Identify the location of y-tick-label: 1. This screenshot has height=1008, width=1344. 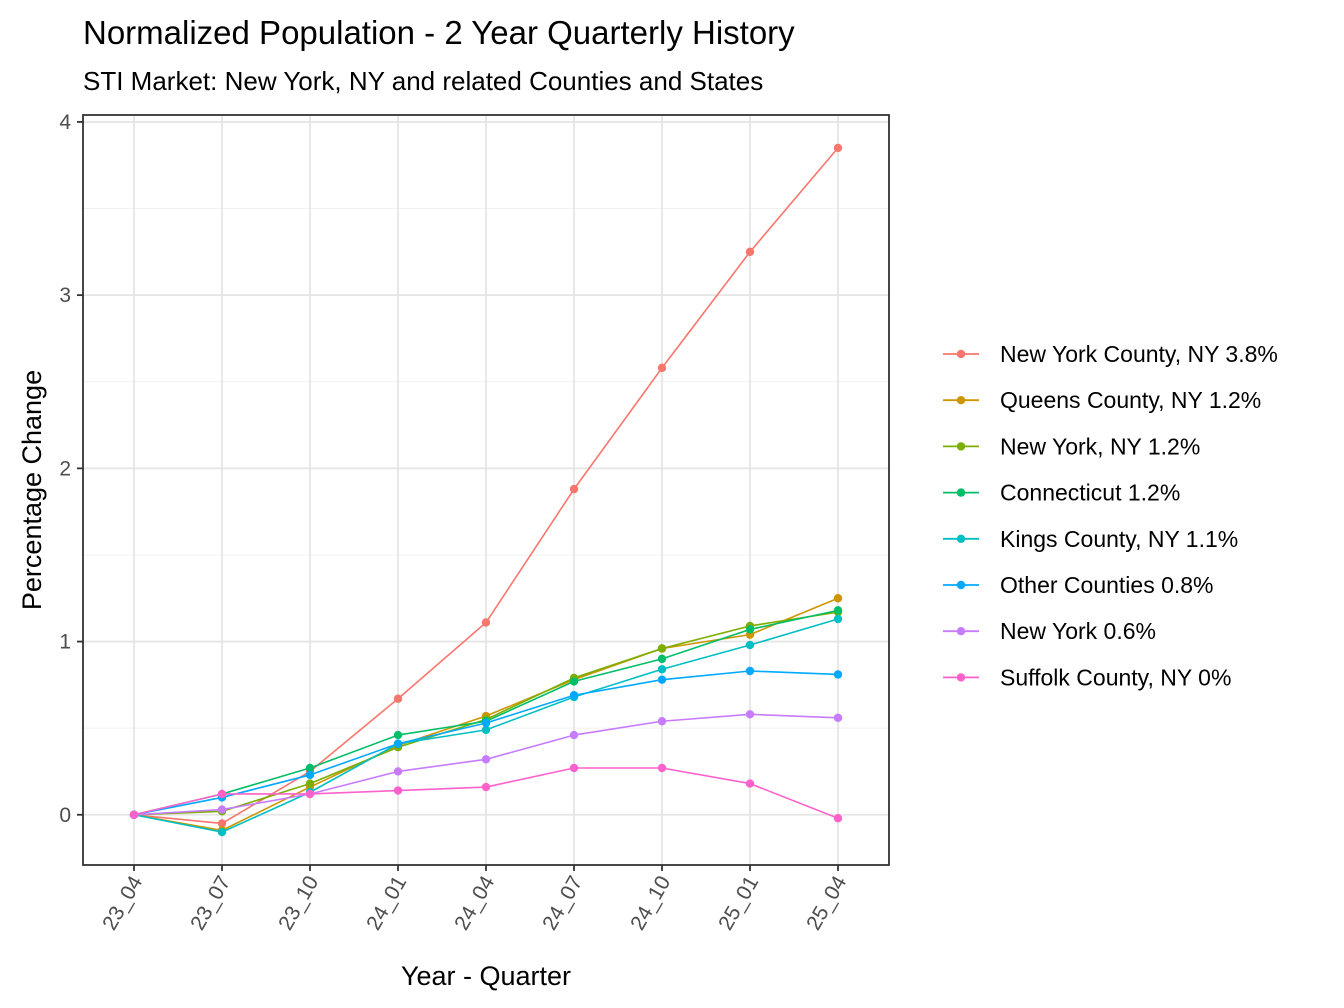
(65, 642).